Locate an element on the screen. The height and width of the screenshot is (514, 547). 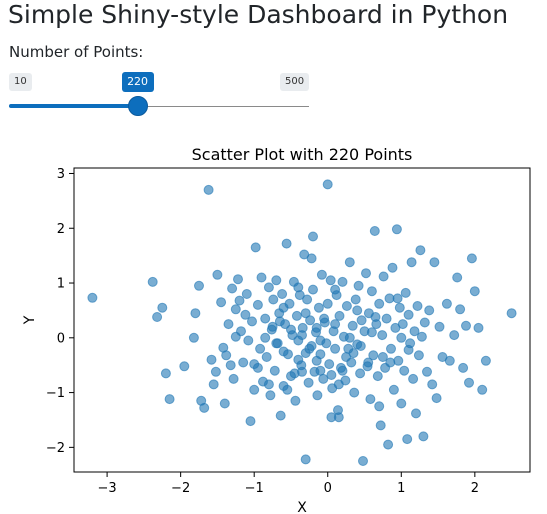
slider-fill is located at coordinates (73, 106).